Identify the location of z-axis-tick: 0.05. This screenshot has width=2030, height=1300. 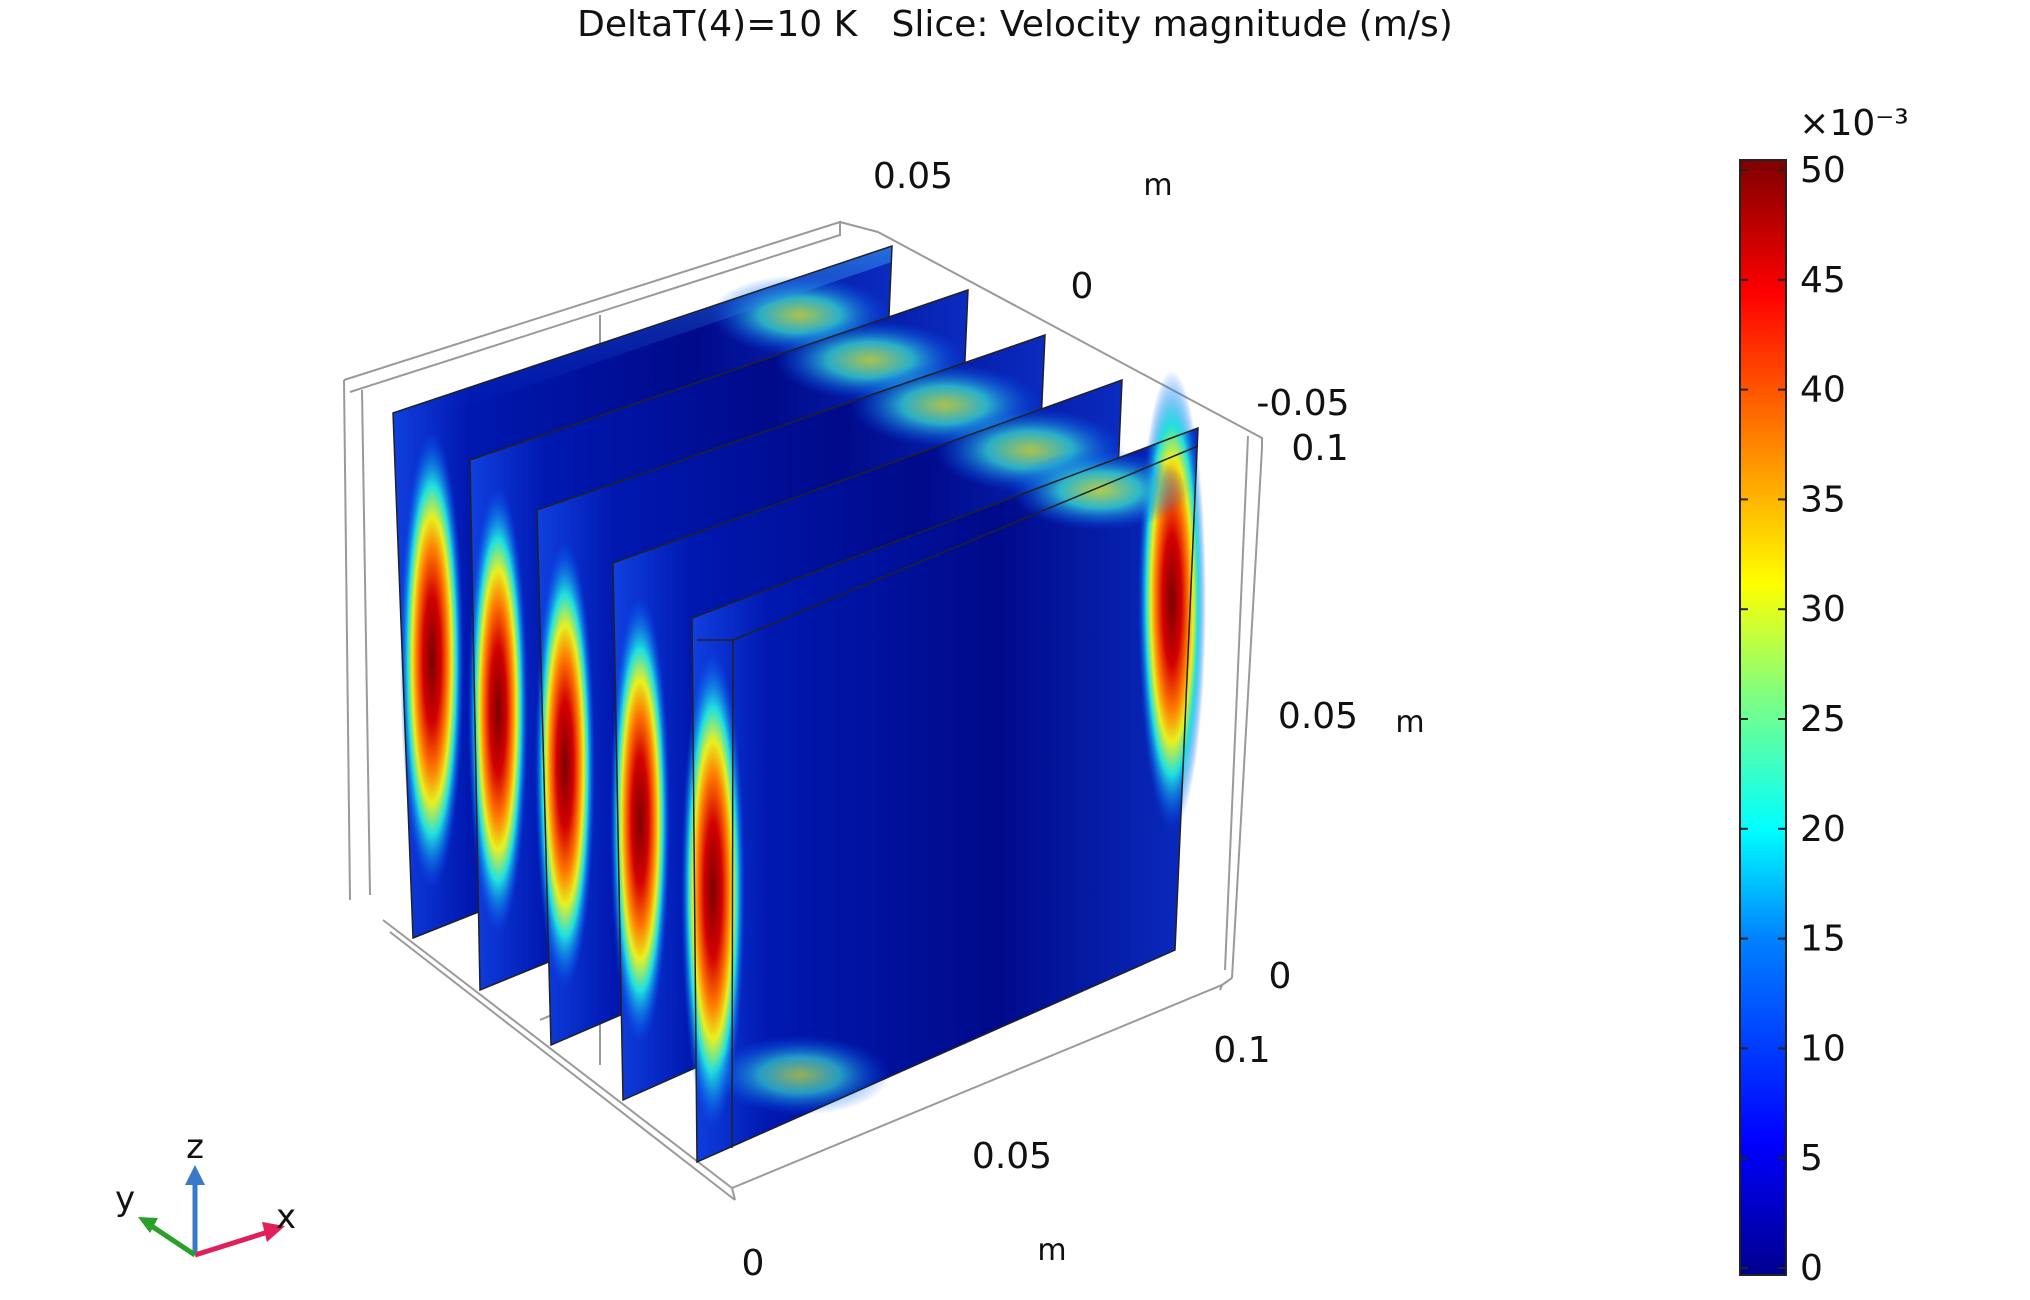
(1318, 716).